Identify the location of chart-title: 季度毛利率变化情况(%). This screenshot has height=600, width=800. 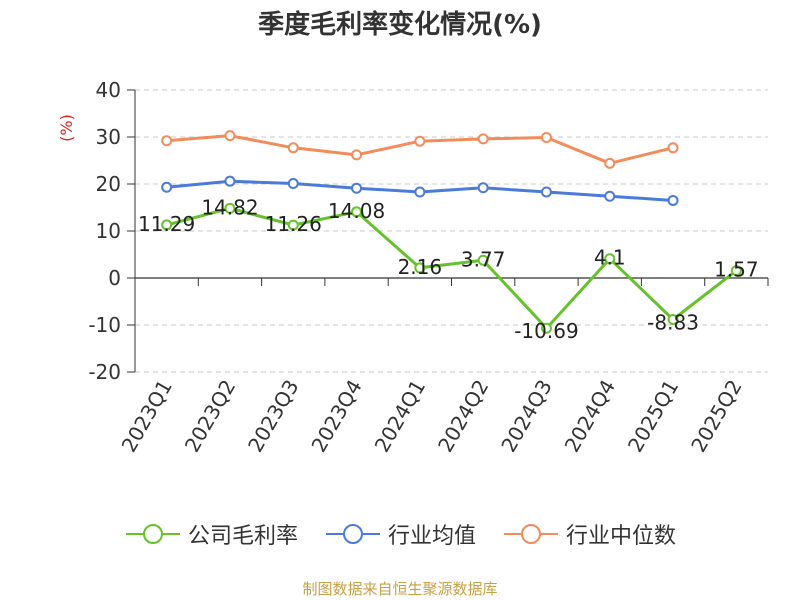
(400, 25).